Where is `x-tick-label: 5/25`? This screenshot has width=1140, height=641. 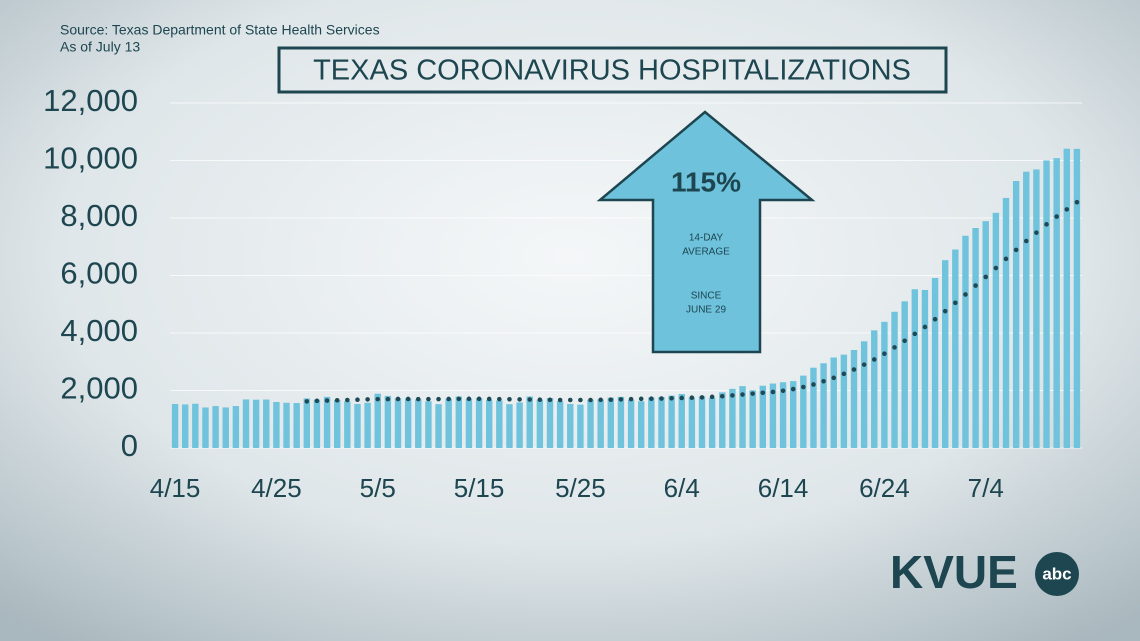
x-tick-label: 5/25 is located at coordinates (580, 488).